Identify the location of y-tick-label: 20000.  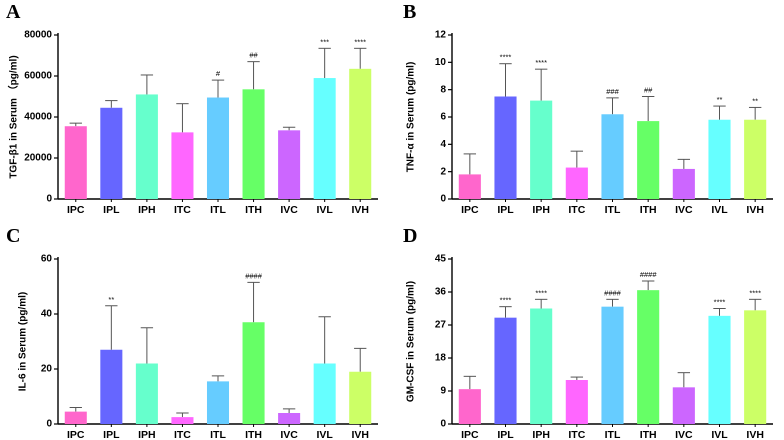
(38, 158).